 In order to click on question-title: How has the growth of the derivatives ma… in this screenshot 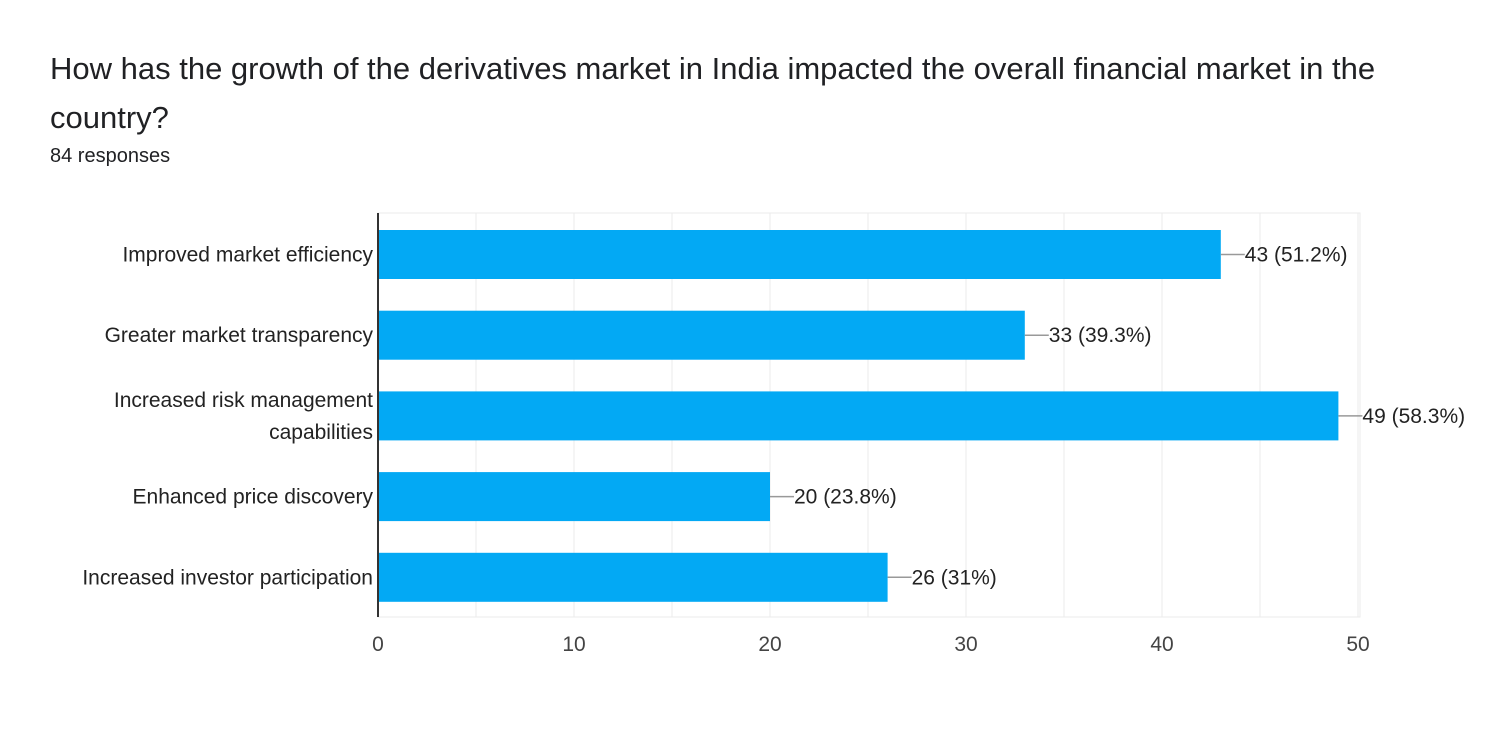, I will do `click(713, 93)`.